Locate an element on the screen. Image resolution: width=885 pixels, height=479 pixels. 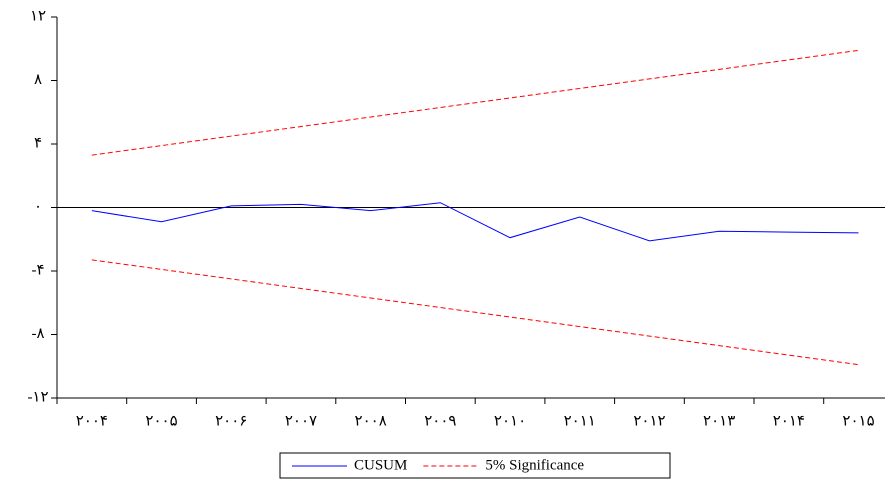
x-tick-label: ۲۰۰۵ is located at coordinates (161, 421).